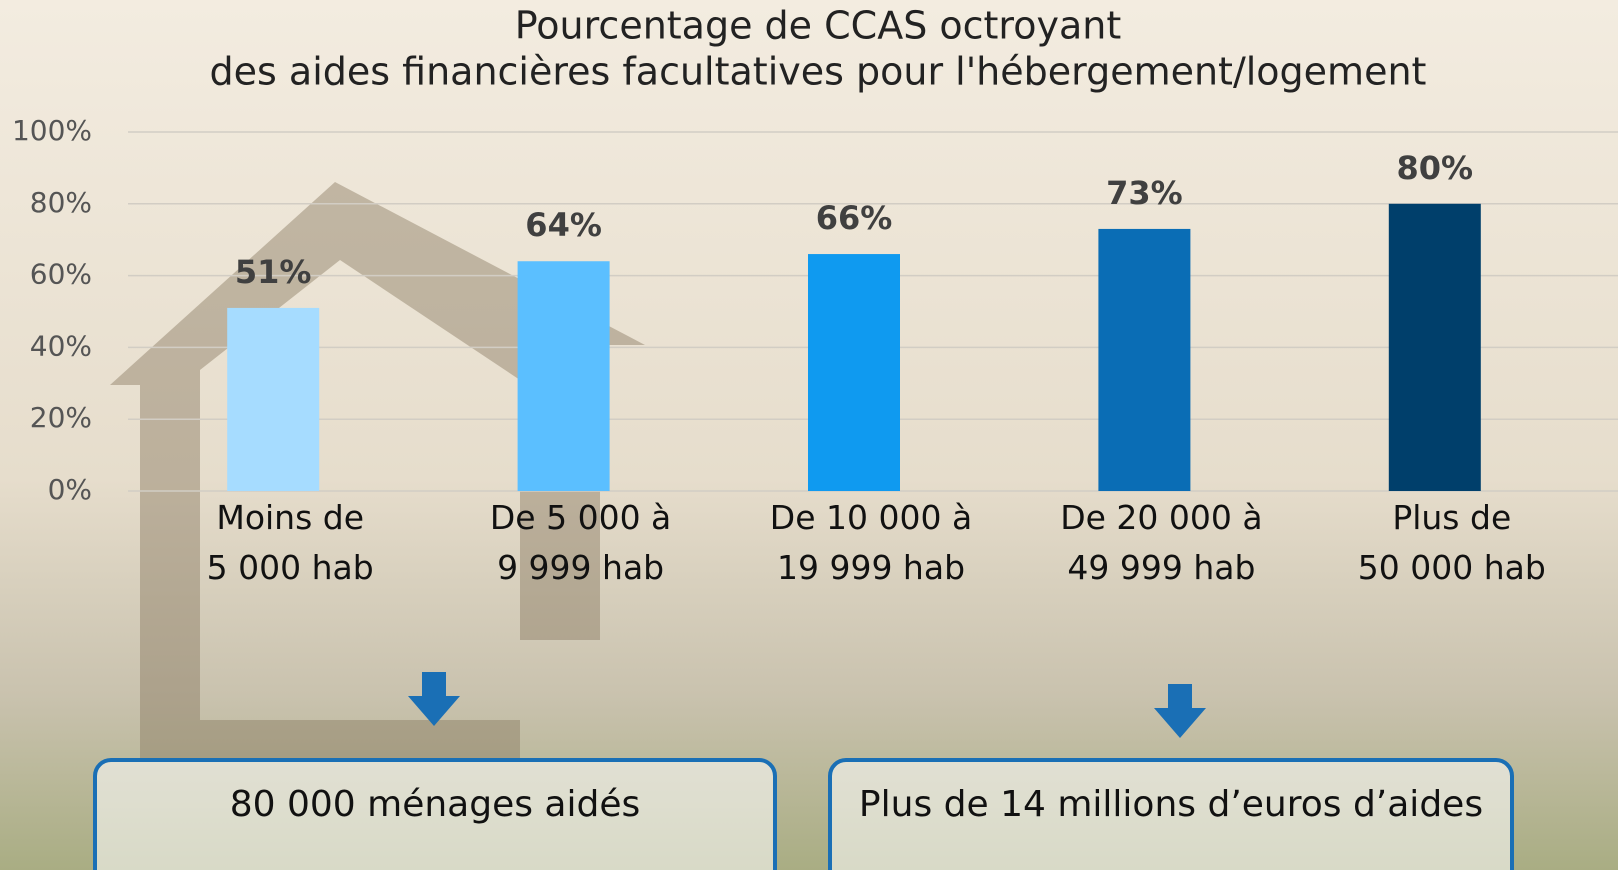 This screenshot has width=1618, height=870. I want to click on annotation: 80 000 ménages aidés, so click(435, 804).